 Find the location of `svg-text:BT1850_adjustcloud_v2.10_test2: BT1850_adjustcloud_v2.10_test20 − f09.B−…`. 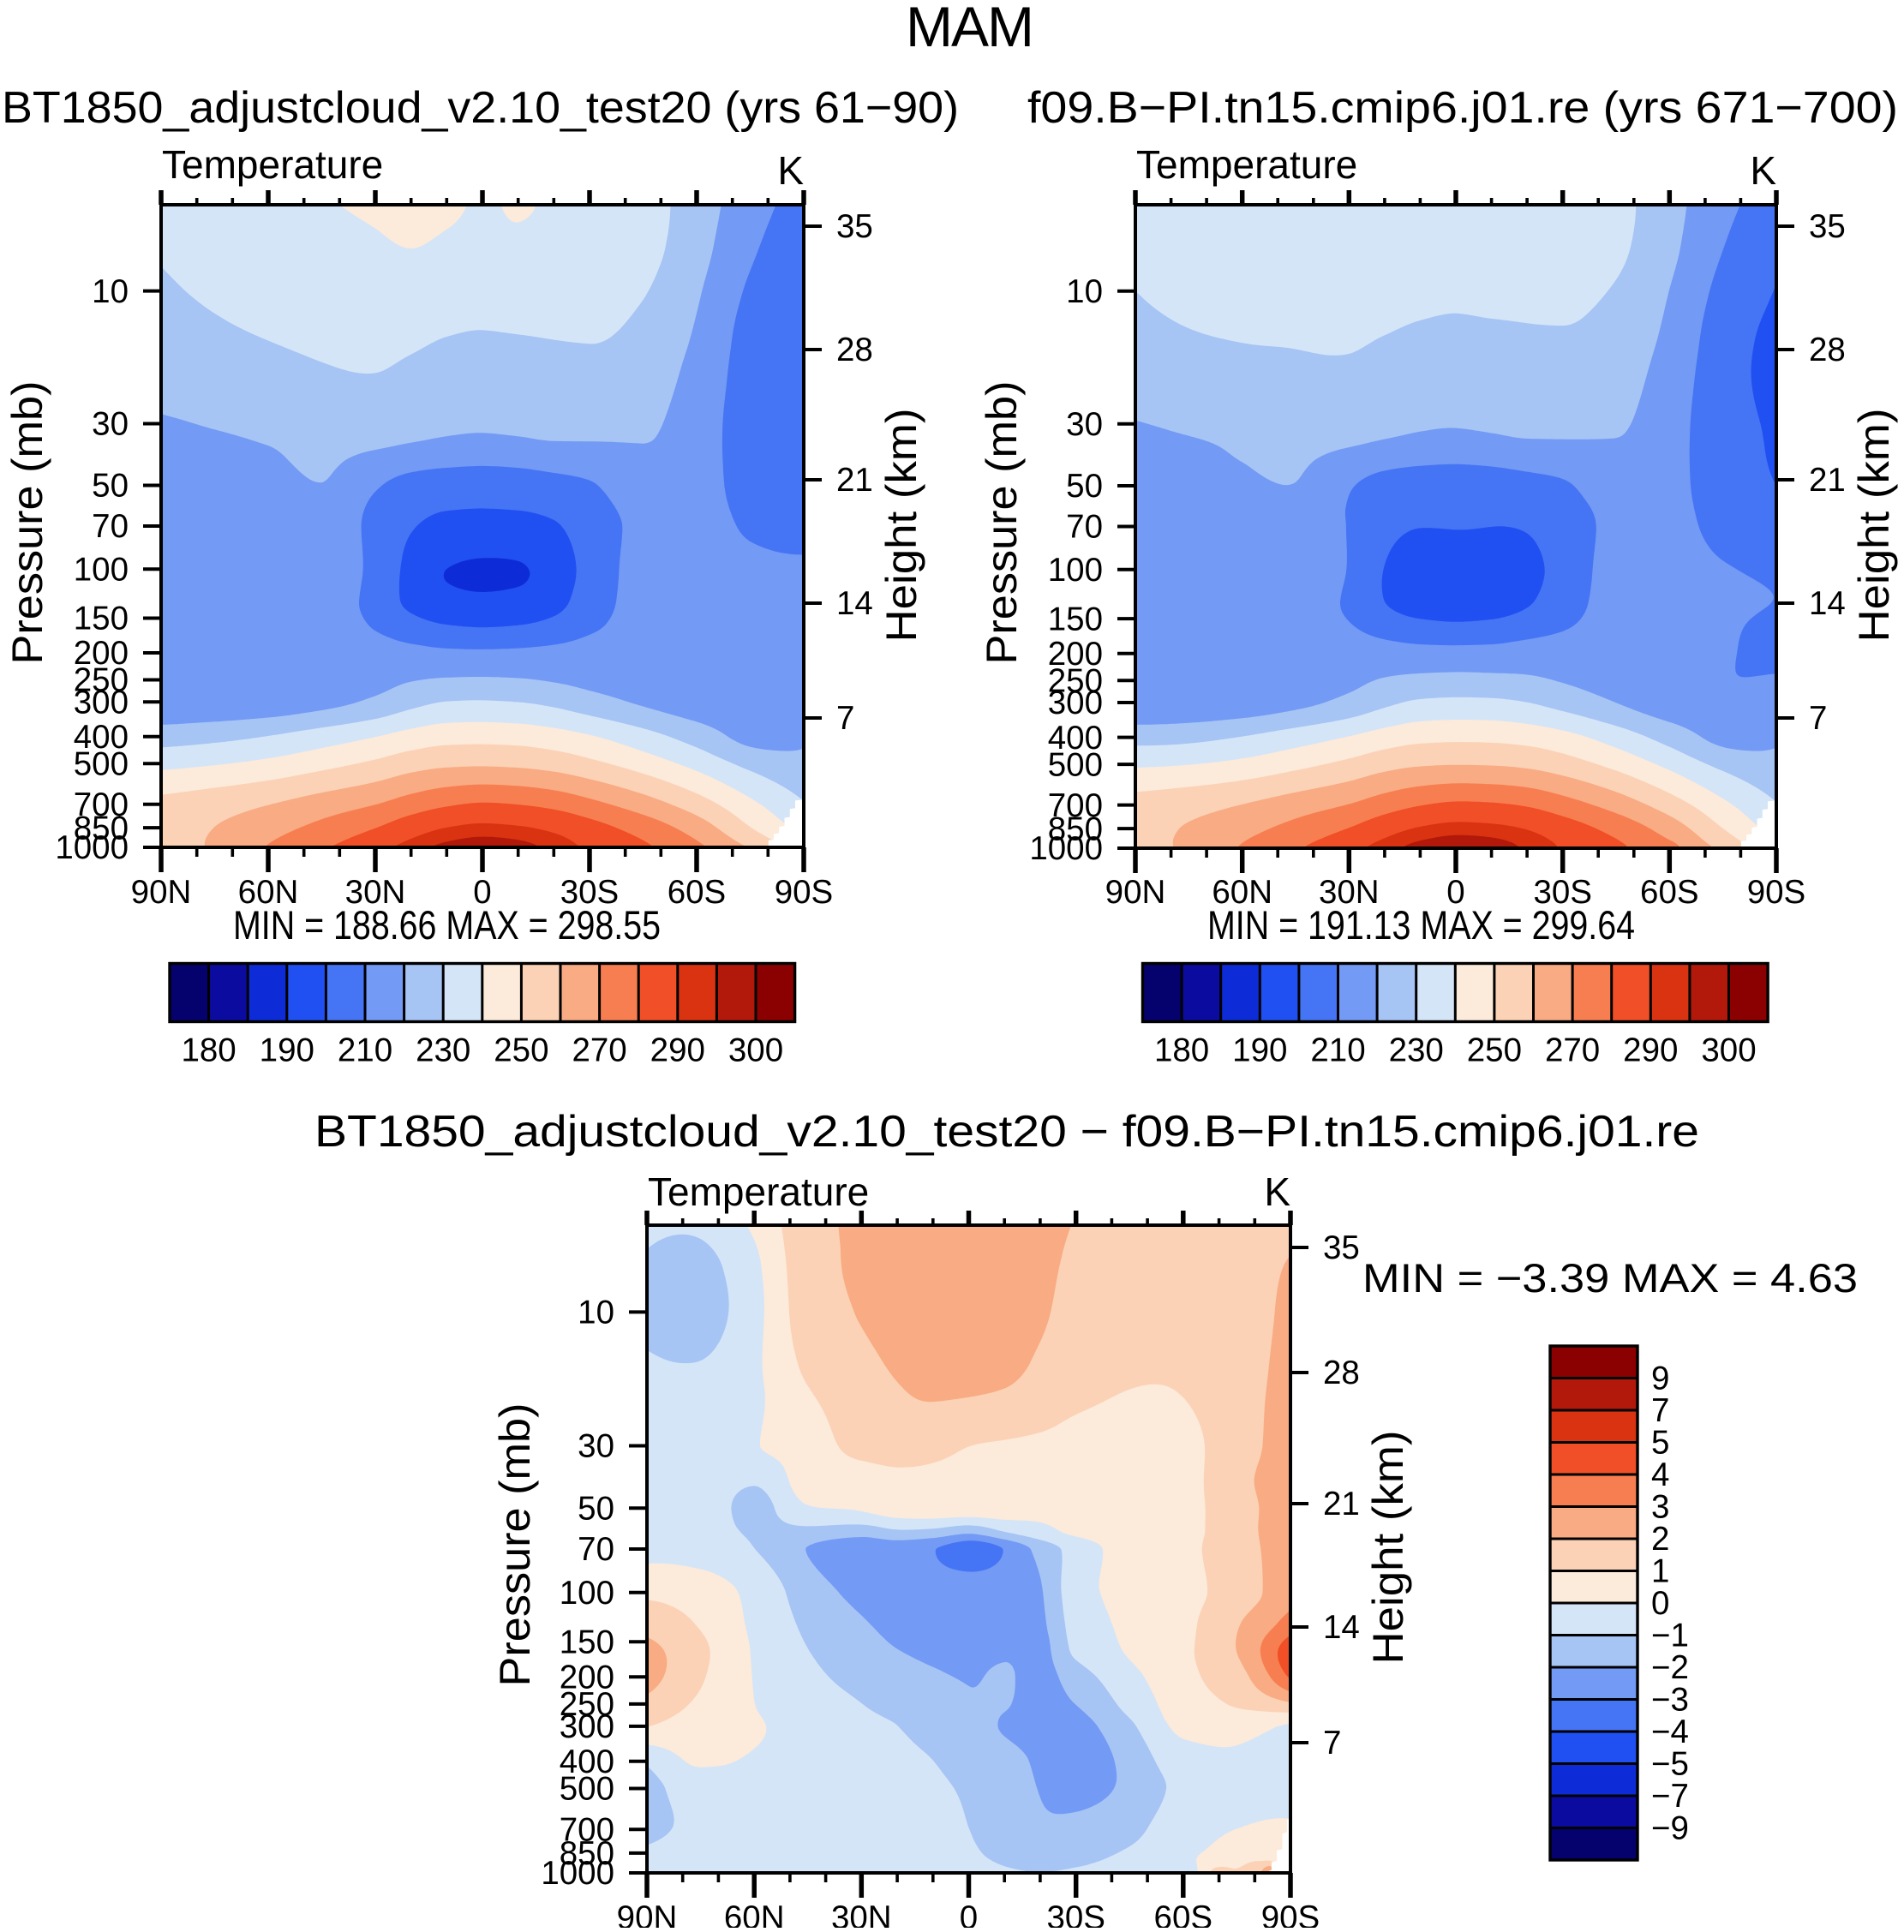

svg-text:BT1850_adjustcloud_v2.10_test2: BT1850_adjustcloud_v2.10_test20 − f09.B−… is located at coordinates (1007, 1132).